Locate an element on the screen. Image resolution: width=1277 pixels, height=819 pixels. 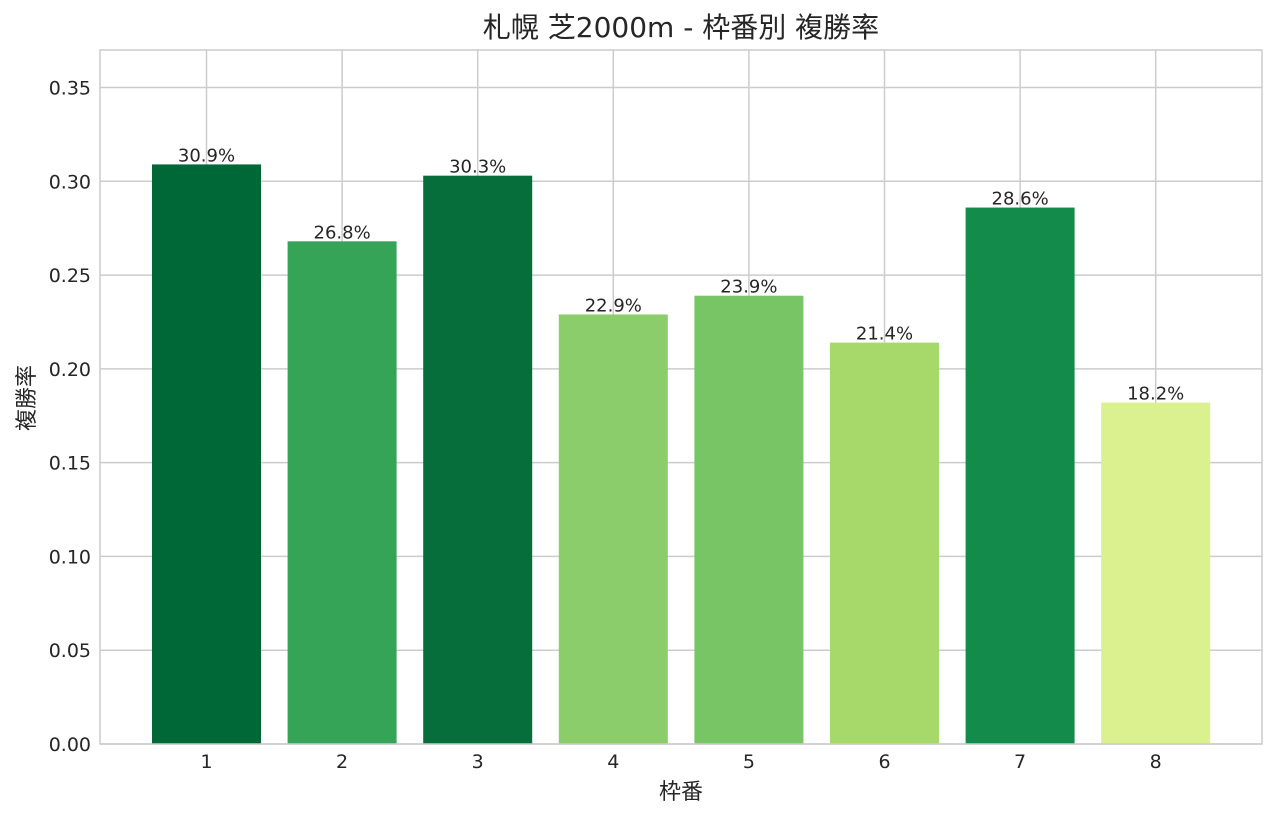
x-tick-label: 6 is located at coordinates (884, 762).